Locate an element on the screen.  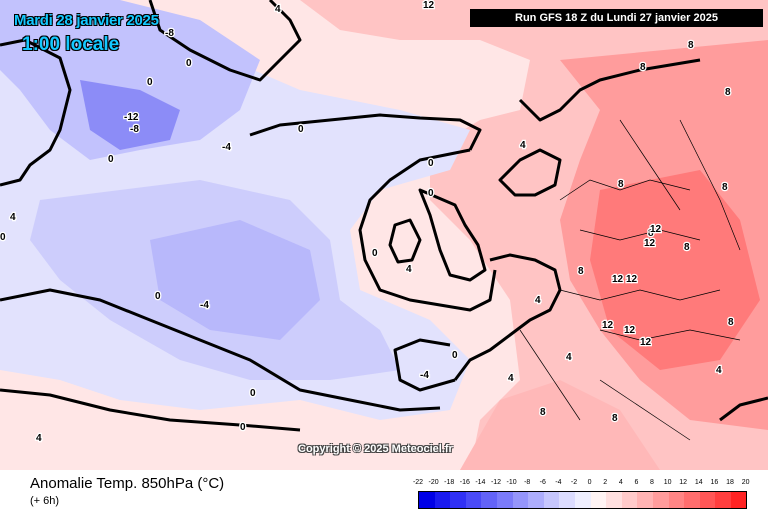
legend-tick-label: 16 is located at coordinates (714, 482).